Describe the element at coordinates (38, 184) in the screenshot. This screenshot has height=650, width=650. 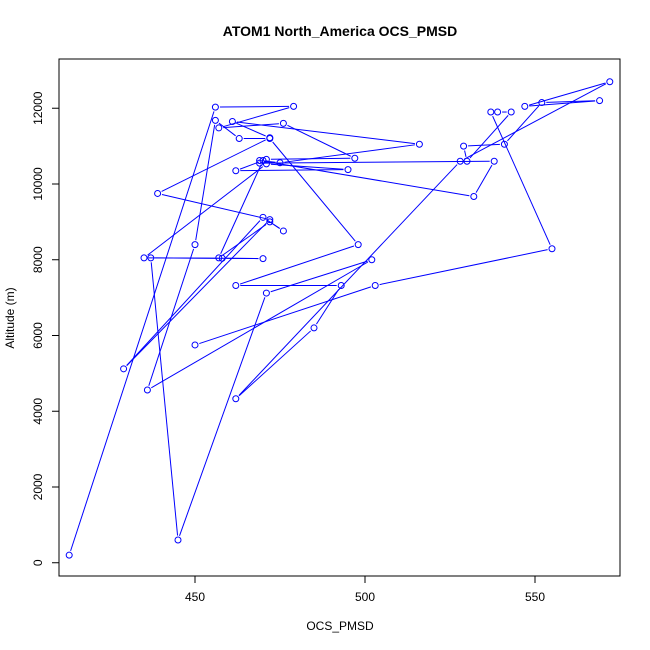
I see `y-tick-label: 10000` at that location.